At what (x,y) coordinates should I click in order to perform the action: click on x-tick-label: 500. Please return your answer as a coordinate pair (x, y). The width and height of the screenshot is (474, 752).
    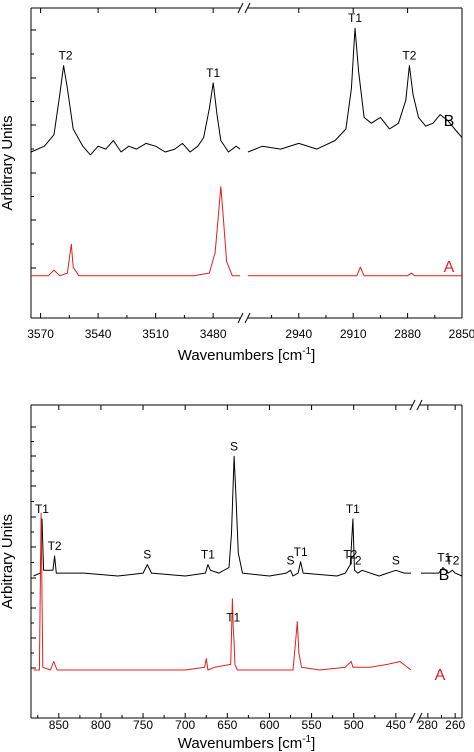
    Looking at the image, I should click on (354, 725).